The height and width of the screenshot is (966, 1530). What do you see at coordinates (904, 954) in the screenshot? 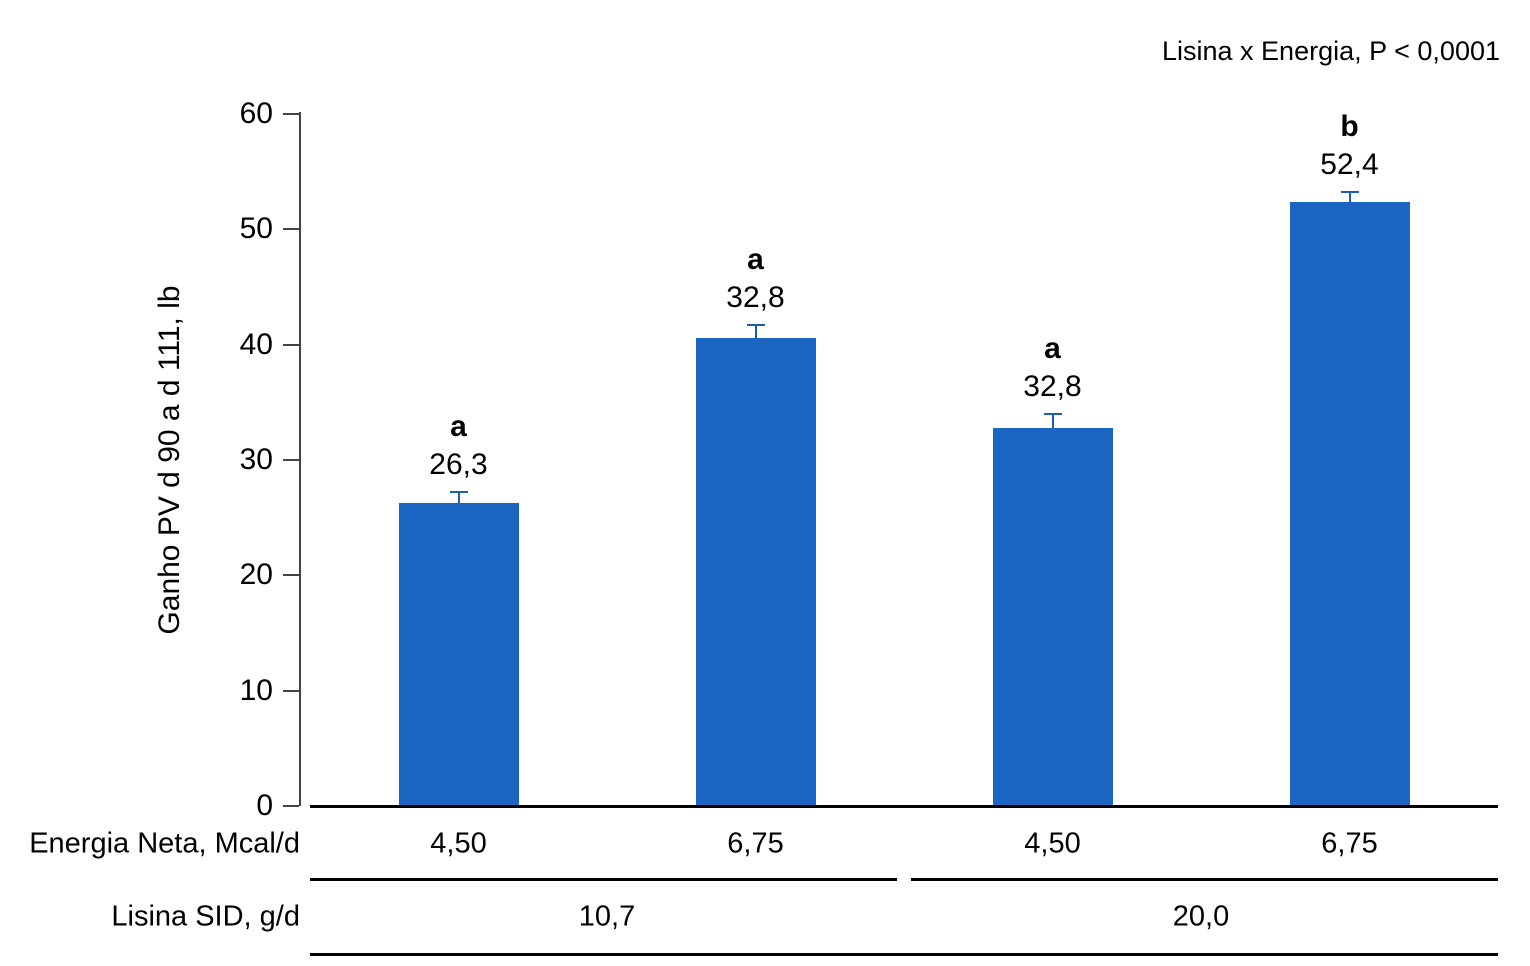
I see `bottom-axis-line` at bounding box center [904, 954].